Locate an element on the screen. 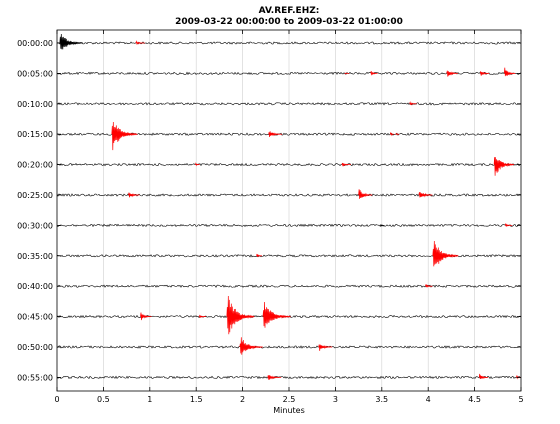 Image resolution: width=560 pixels, height=424 pixels. x-tick-label-7: 3.5 is located at coordinates (381, 399).